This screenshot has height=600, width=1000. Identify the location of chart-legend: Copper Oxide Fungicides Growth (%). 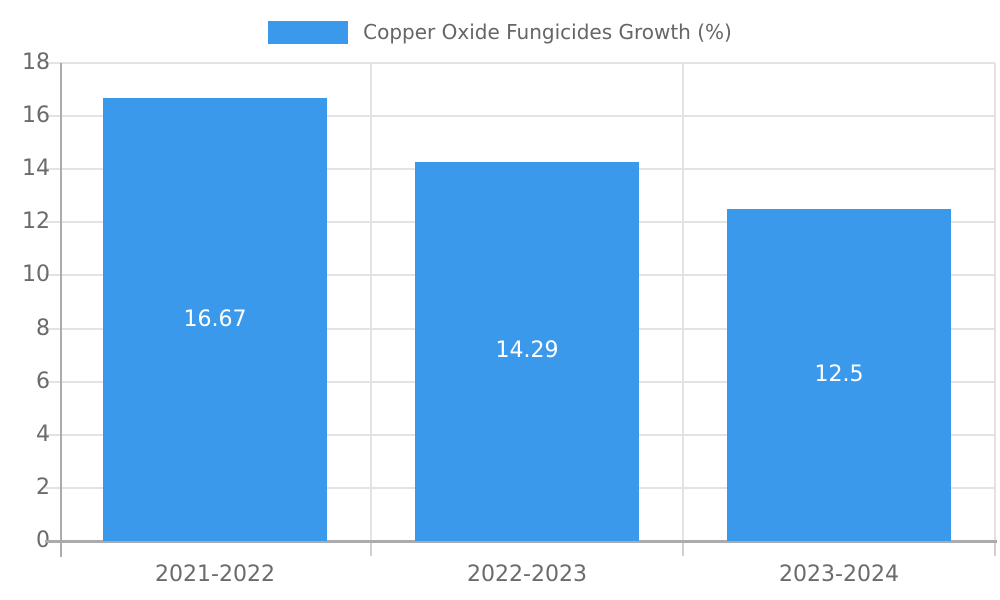
(500, 32).